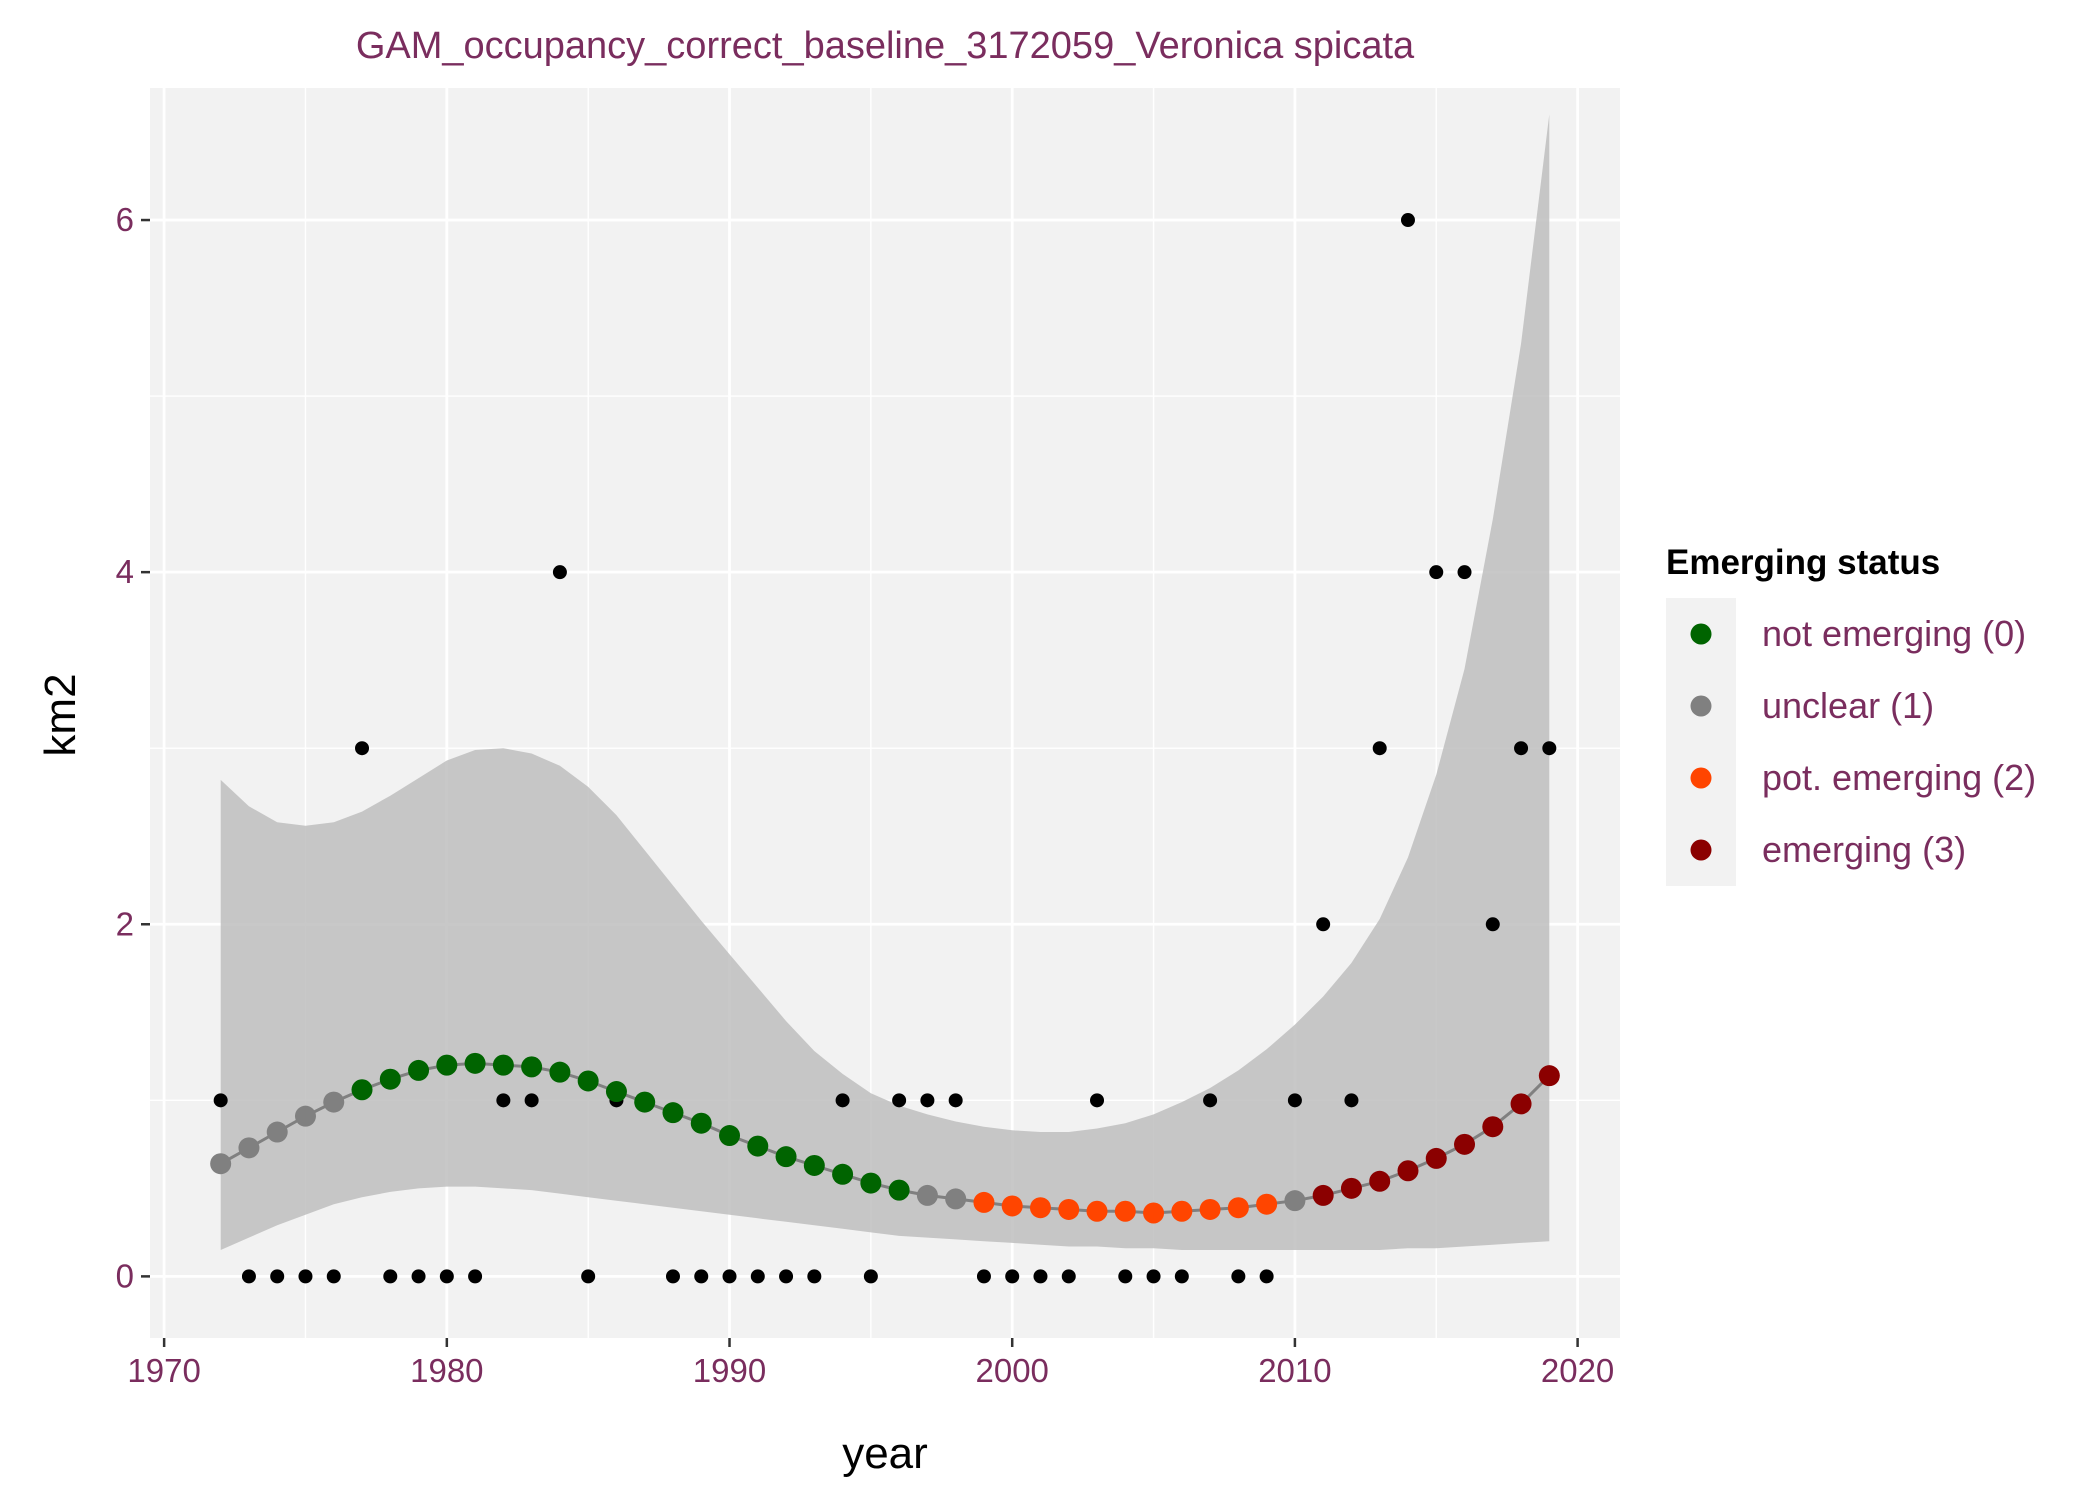  What do you see at coordinates (125, 1275) in the screenshot?
I see `y-tick-label: 0` at bounding box center [125, 1275].